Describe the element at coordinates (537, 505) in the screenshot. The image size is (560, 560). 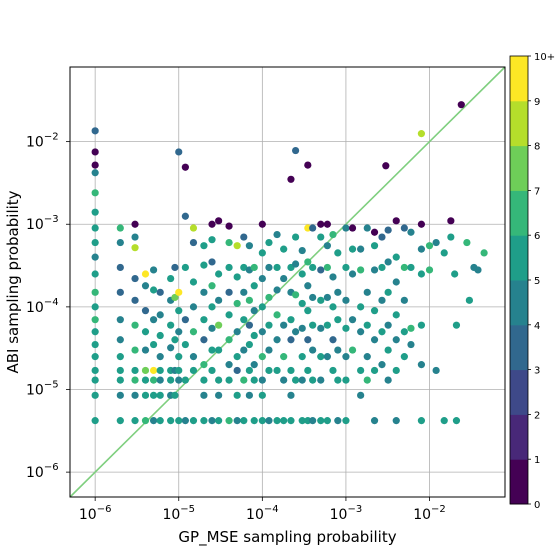
I see `colorbar-tick-label: 0` at that location.